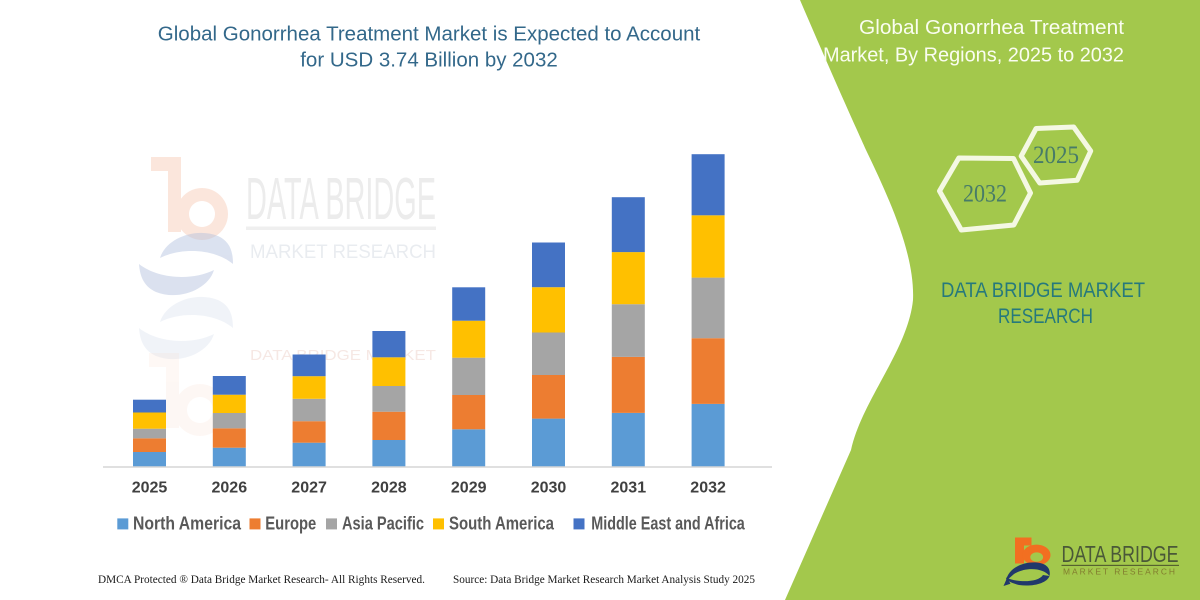 The height and width of the screenshot is (600, 1200). What do you see at coordinates (502, 524) in the screenshot?
I see `svg-text: South America` at bounding box center [502, 524].